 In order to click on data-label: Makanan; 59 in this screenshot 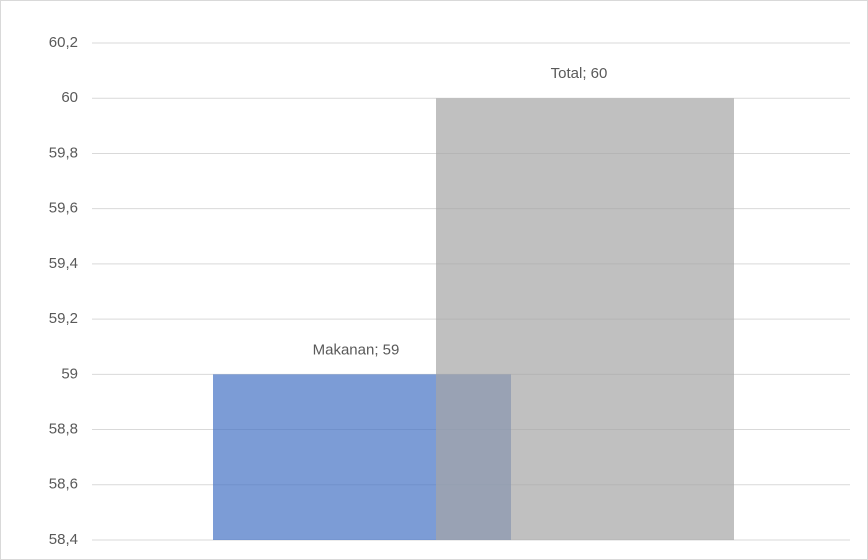, I will do `click(356, 349)`.